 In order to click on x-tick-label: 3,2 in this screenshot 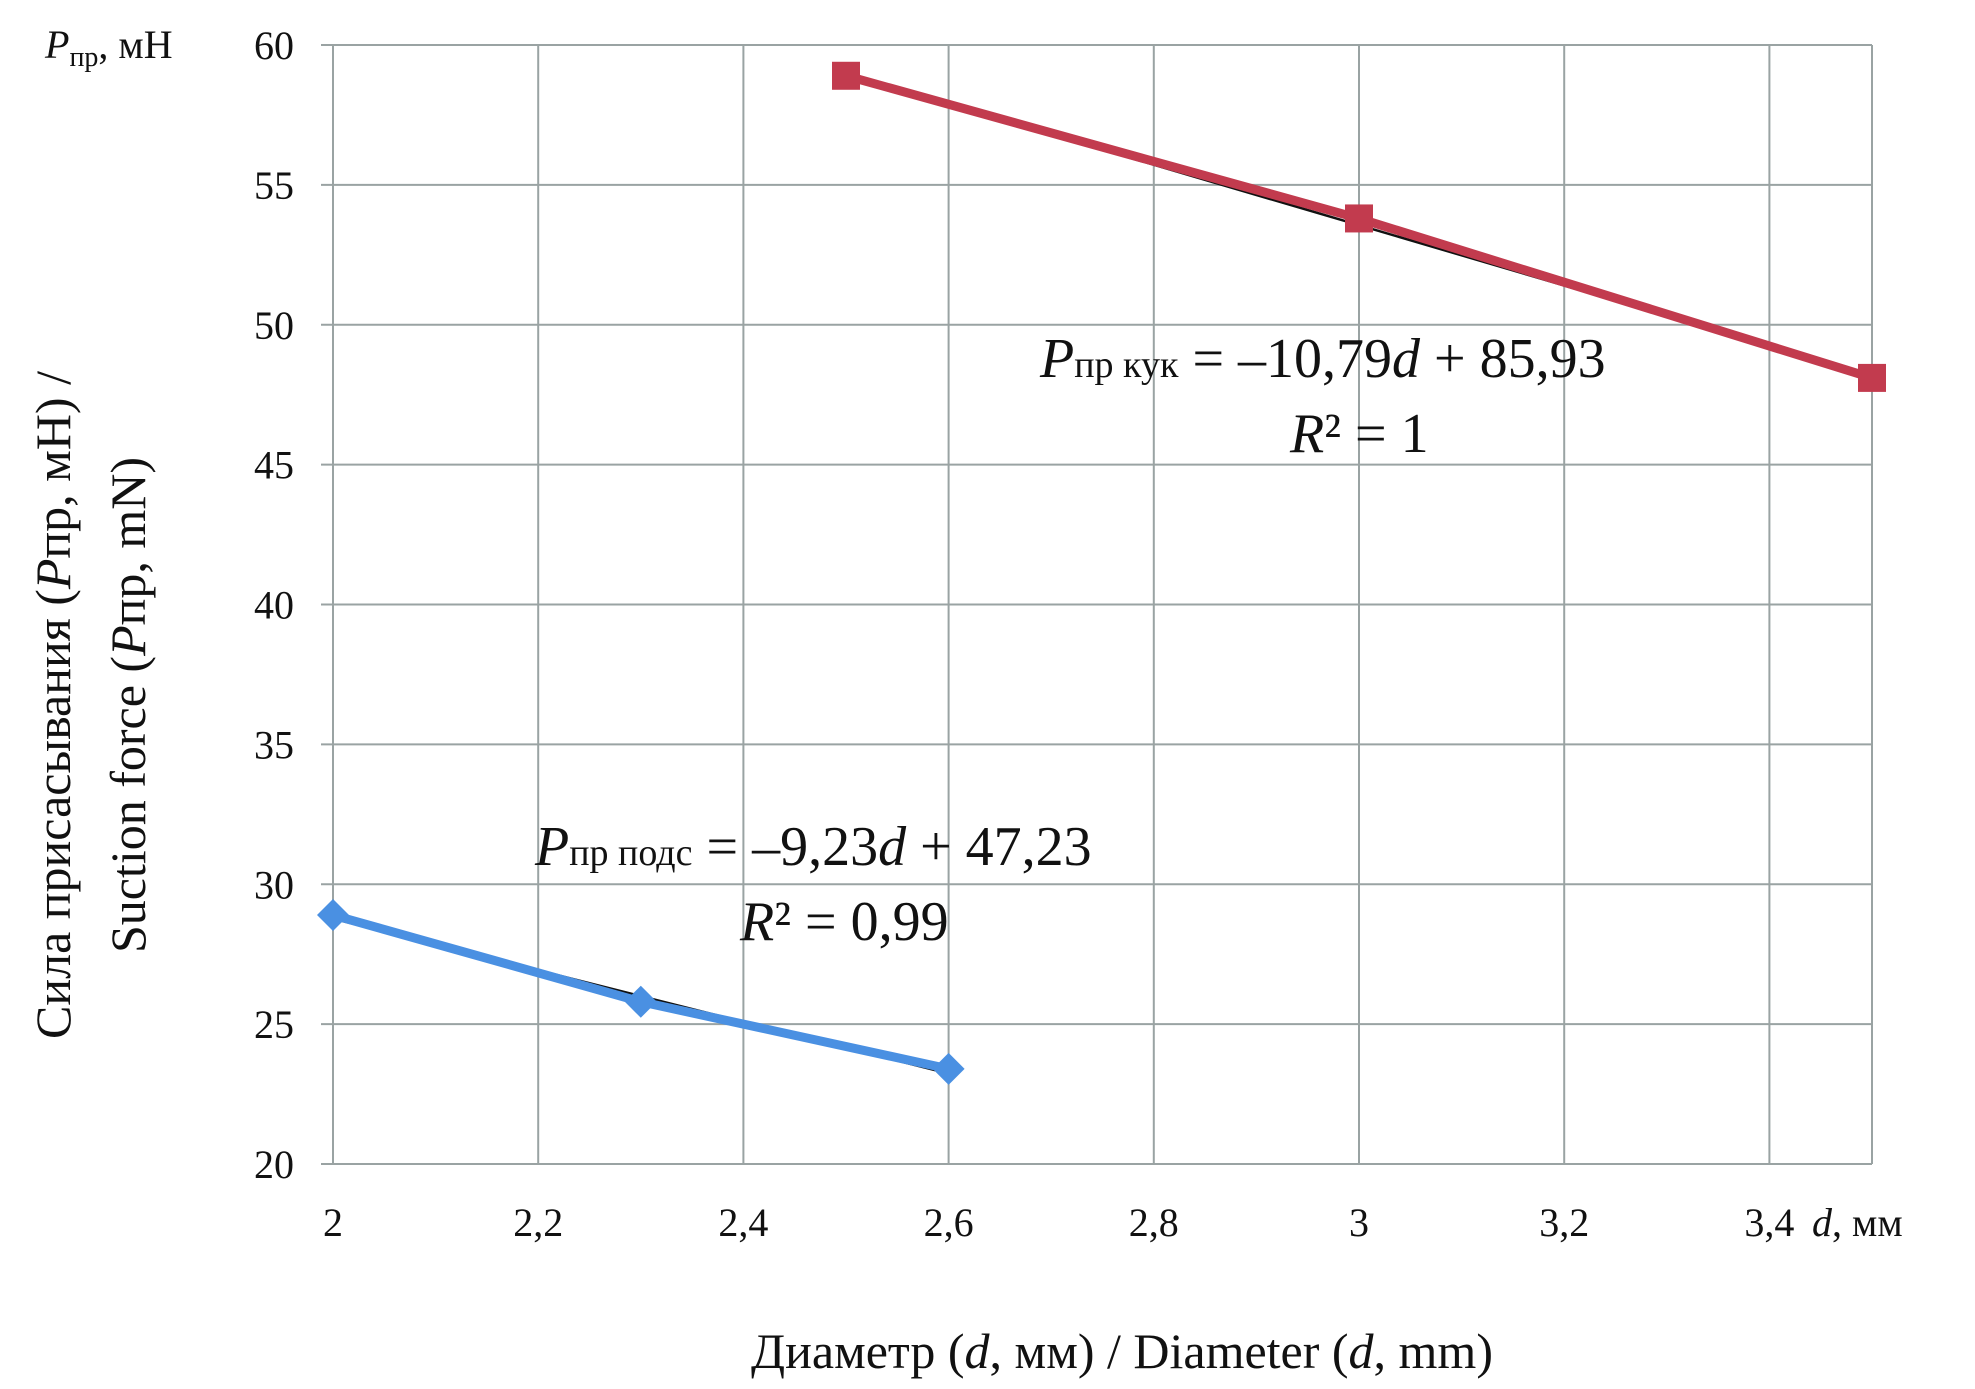, I will do `click(1564, 1222)`.